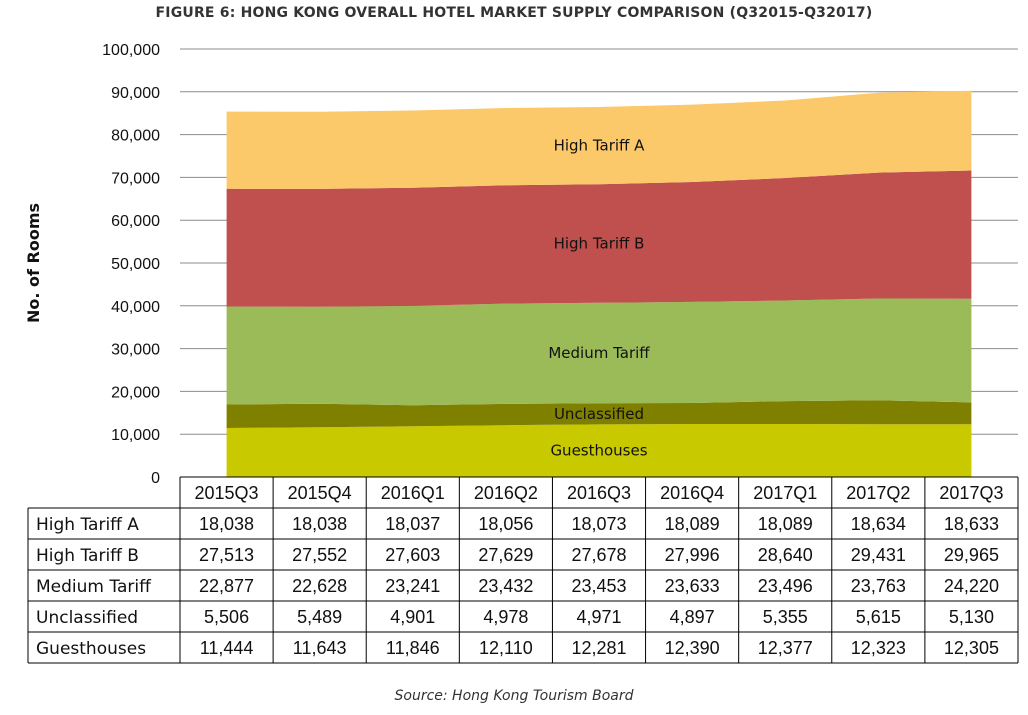 Image resolution: width=1028 pixels, height=715 pixels. Describe the element at coordinates (135, 264) in the screenshot. I see `y-tick-label: 50,000` at that location.